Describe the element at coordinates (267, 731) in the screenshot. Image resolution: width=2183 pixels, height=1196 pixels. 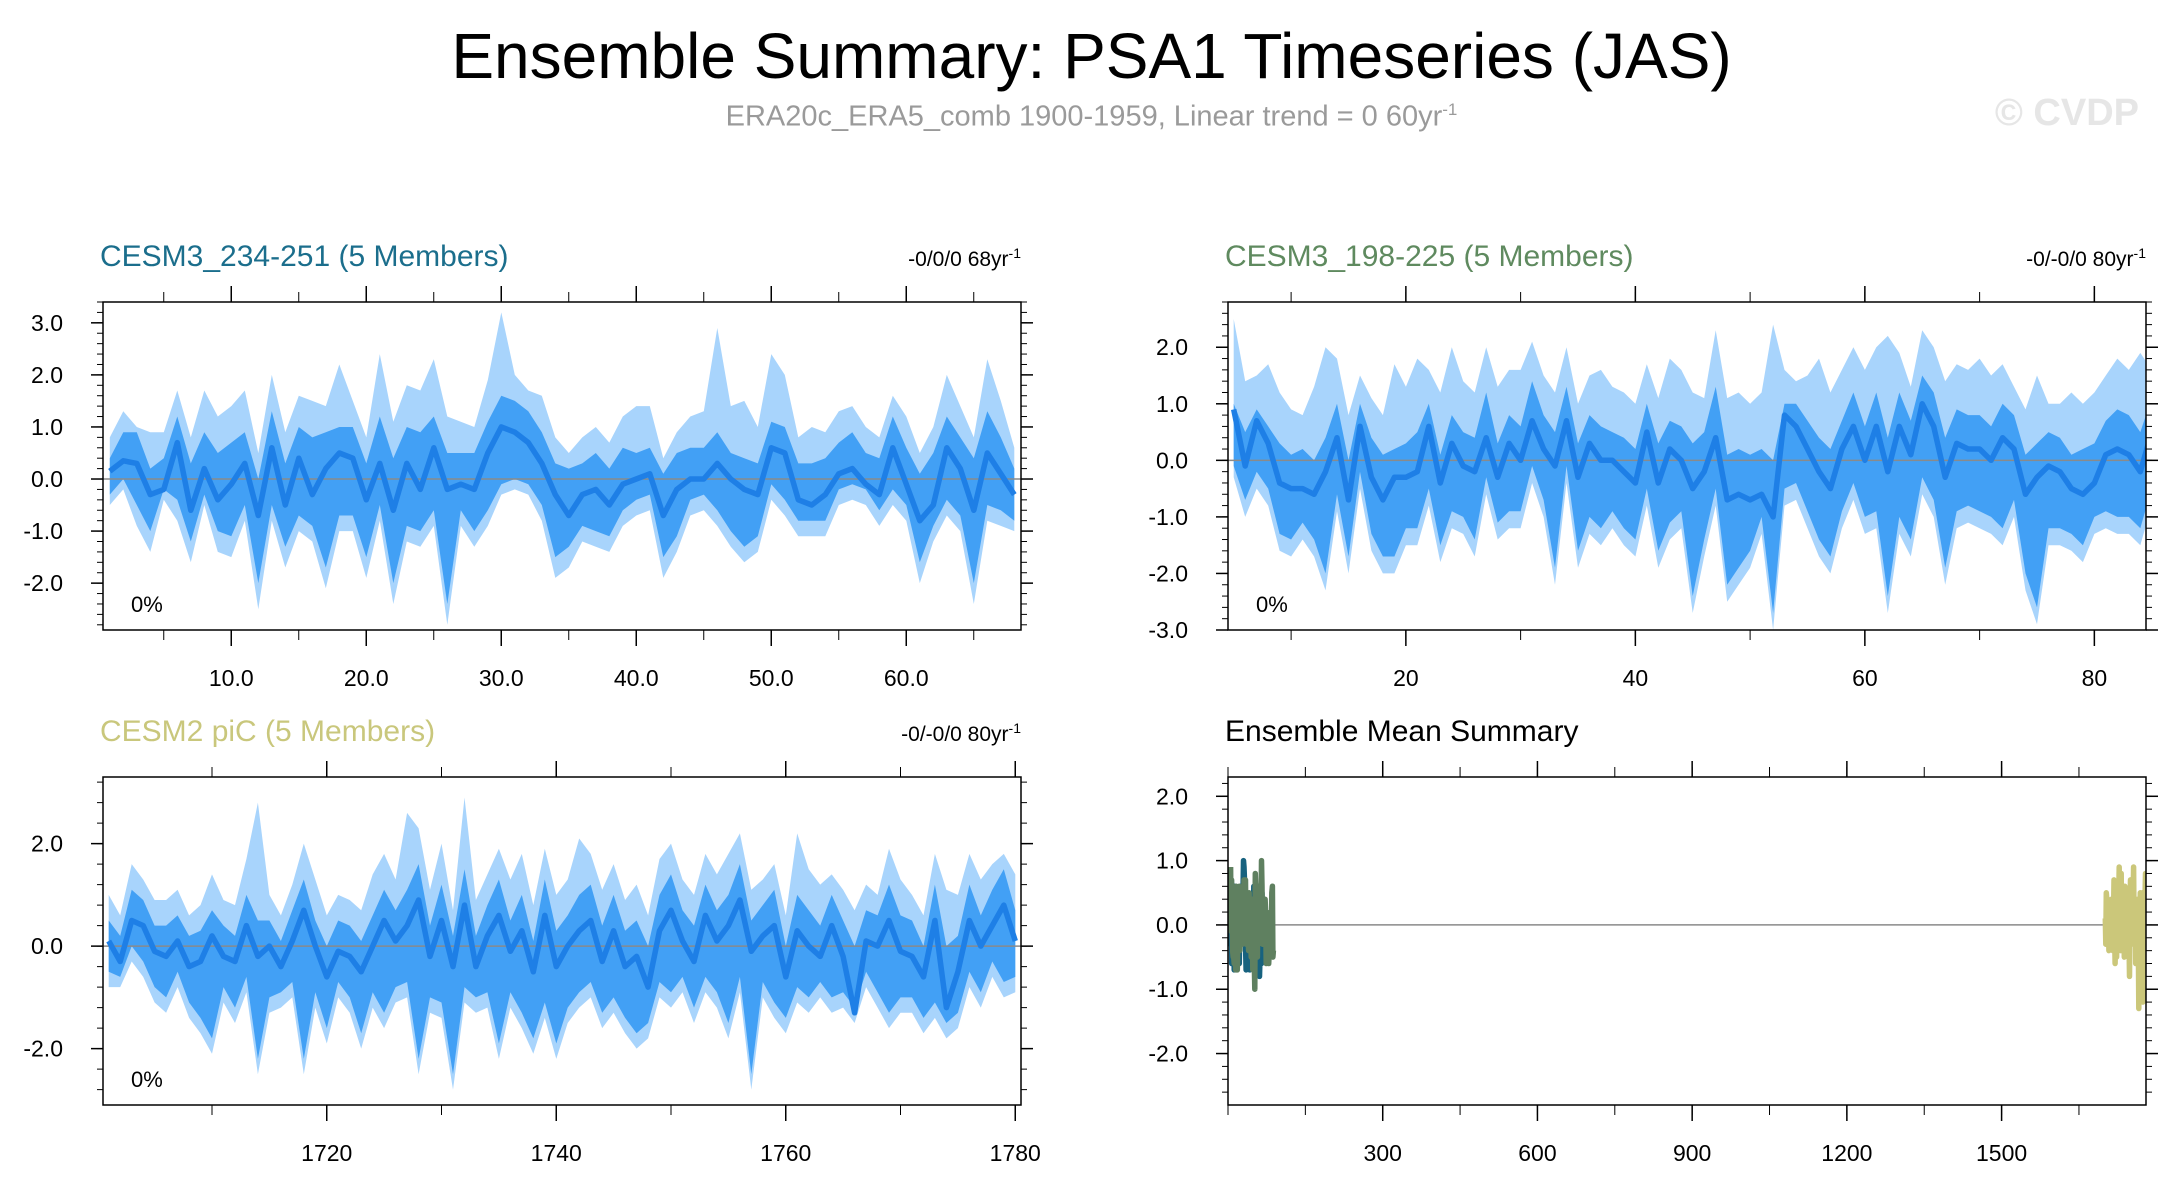
I see `panel-title: CESM2 piC (5 Members)` at that location.